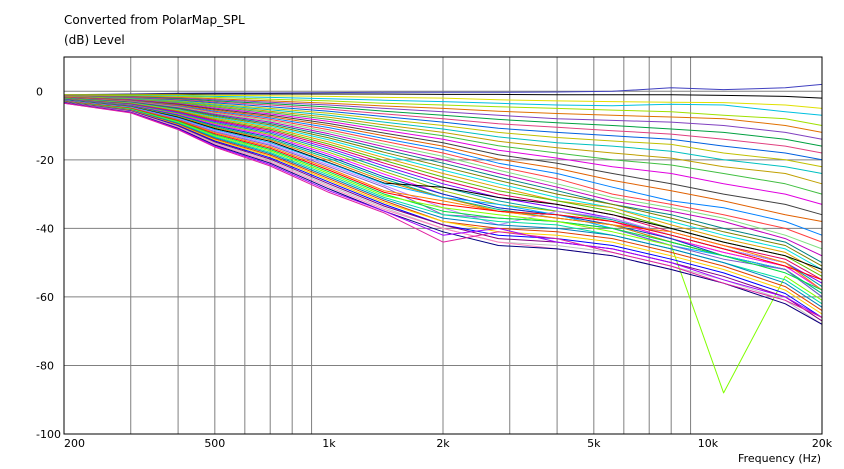 This screenshot has height=469, width=844. What do you see at coordinates (708, 443) in the screenshot?
I see `x-tick-label: 10k` at bounding box center [708, 443].